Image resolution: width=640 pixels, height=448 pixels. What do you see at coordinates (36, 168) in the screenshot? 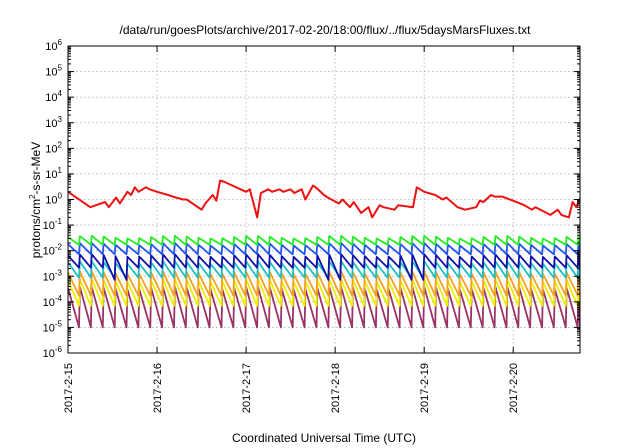
I see `y-axis-label-post: -s-sr-MeV` at bounding box center [36, 168].